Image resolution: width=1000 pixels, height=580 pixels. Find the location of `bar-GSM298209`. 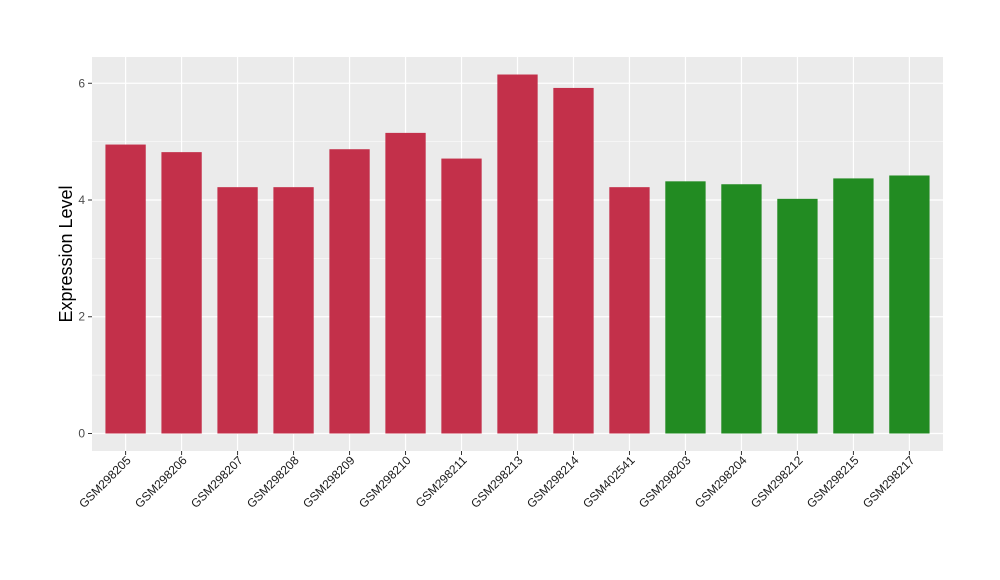

bar-GSM298209 is located at coordinates (349, 291).